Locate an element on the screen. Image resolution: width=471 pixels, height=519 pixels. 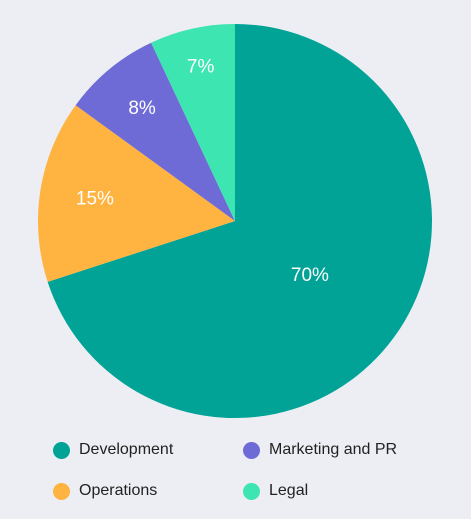
pie-slice-legal is located at coordinates (193, 122).